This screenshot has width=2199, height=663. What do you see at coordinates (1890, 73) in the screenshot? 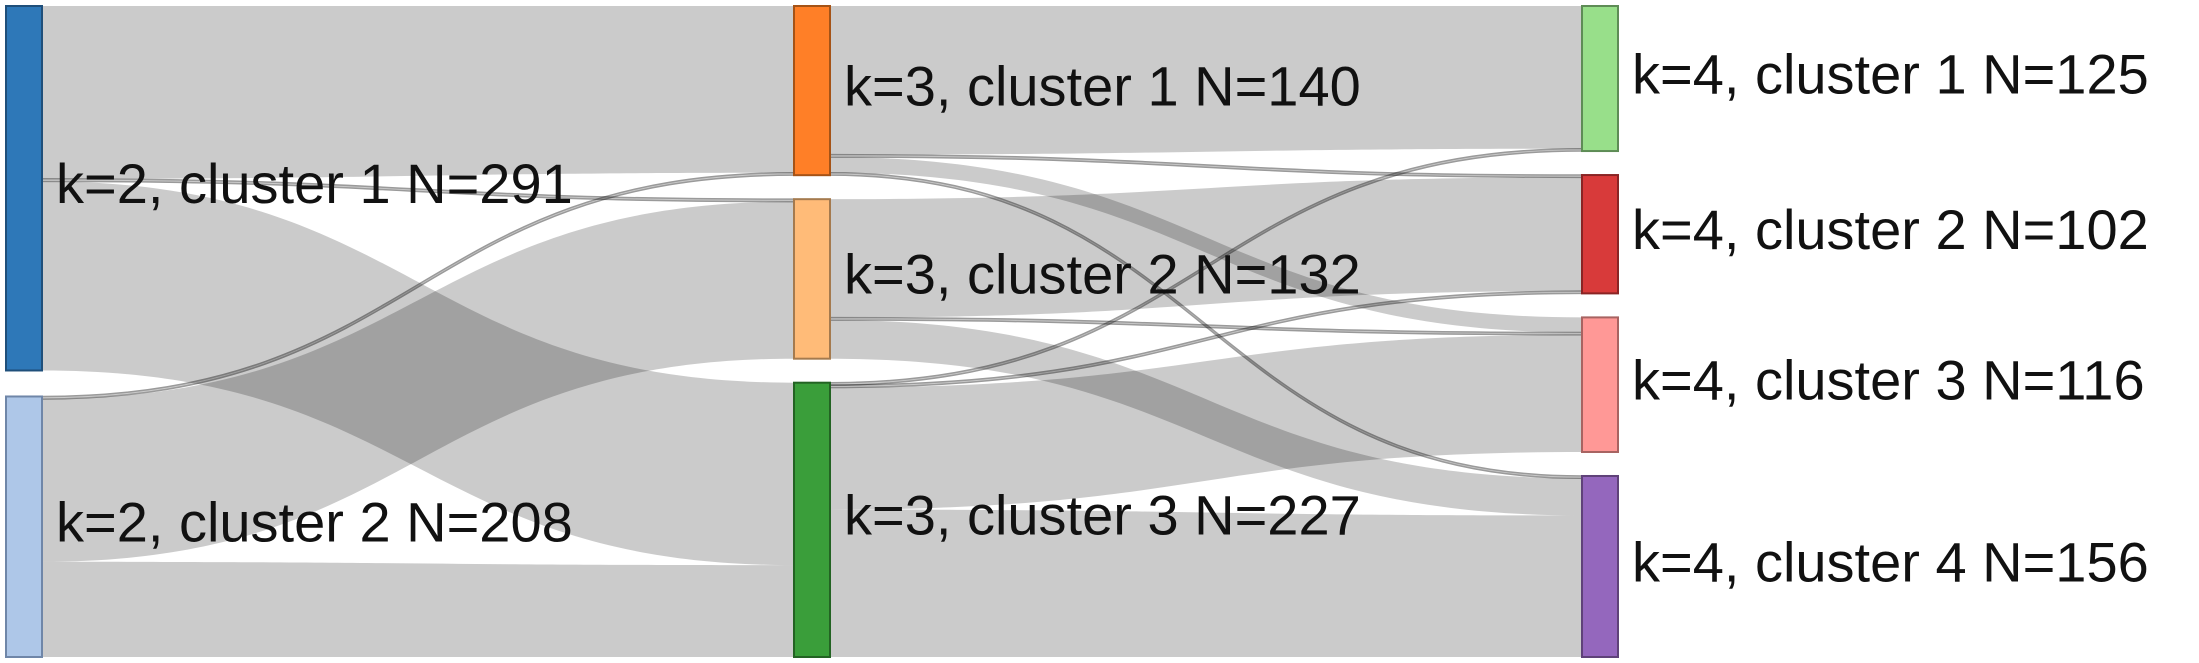
I see `node-label-k4c1: k=4, cluster 1 N=125` at bounding box center [1890, 73].